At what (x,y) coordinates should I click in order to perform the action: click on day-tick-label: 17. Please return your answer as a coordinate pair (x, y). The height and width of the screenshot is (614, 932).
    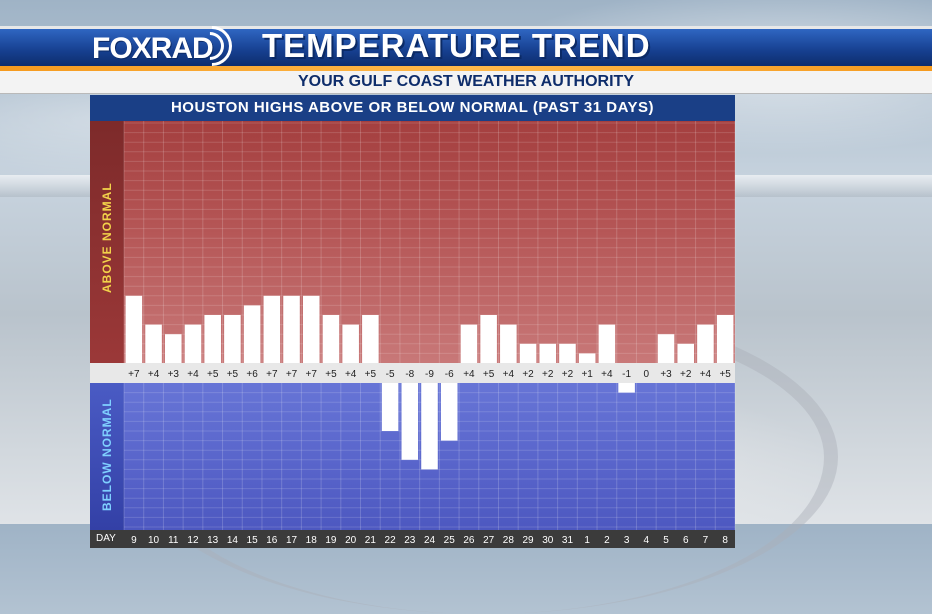
    Looking at the image, I should click on (292, 540).